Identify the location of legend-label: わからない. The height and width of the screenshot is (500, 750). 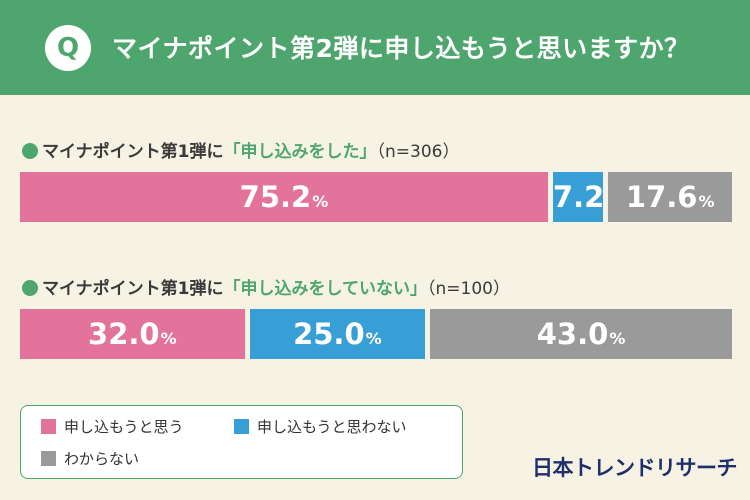
(102, 459).